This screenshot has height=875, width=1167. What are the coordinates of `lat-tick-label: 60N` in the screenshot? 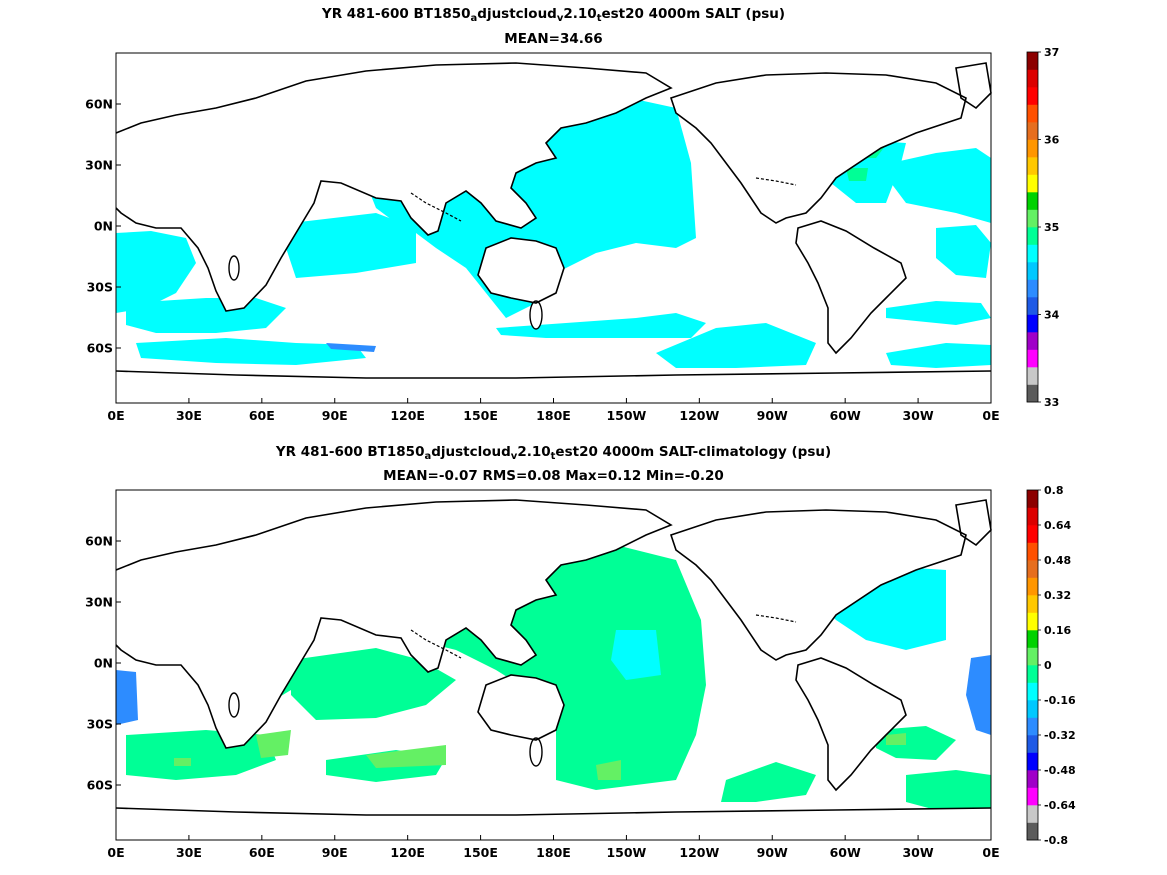 It's located at (99, 104).